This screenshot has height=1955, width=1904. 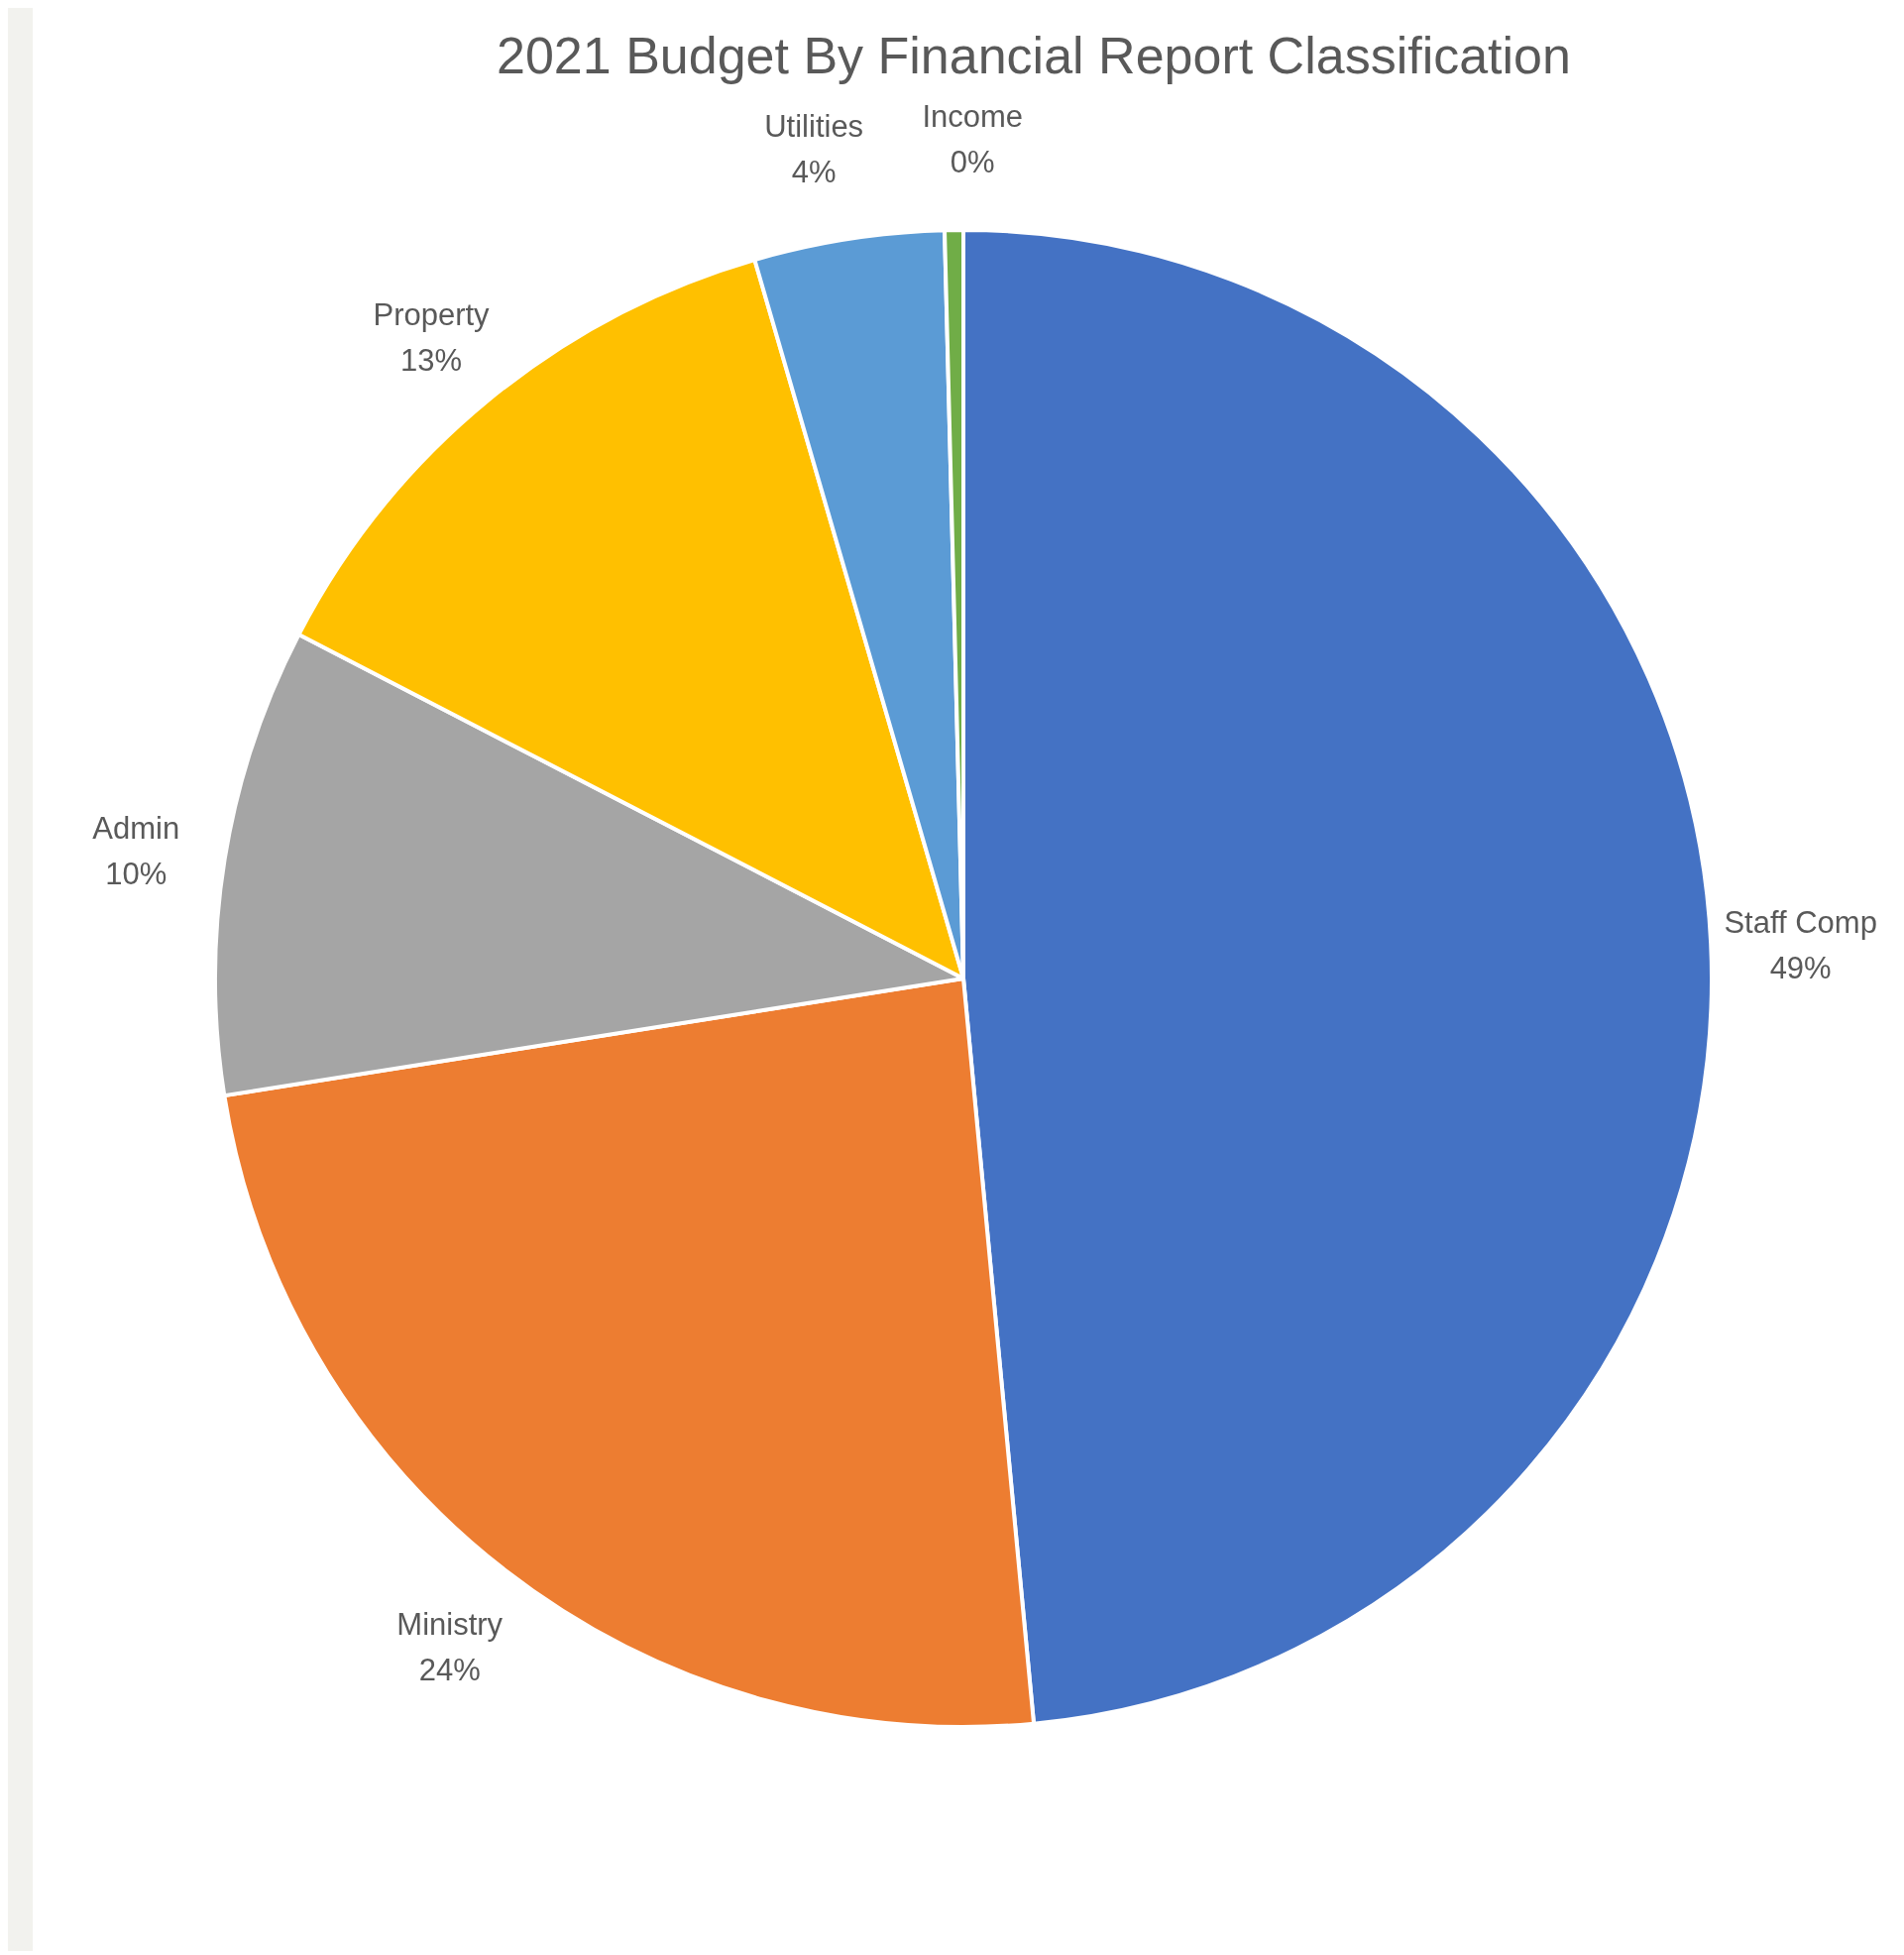 What do you see at coordinates (1800, 923) in the screenshot?
I see `slice-label: Staff Comp` at bounding box center [1800, 923].